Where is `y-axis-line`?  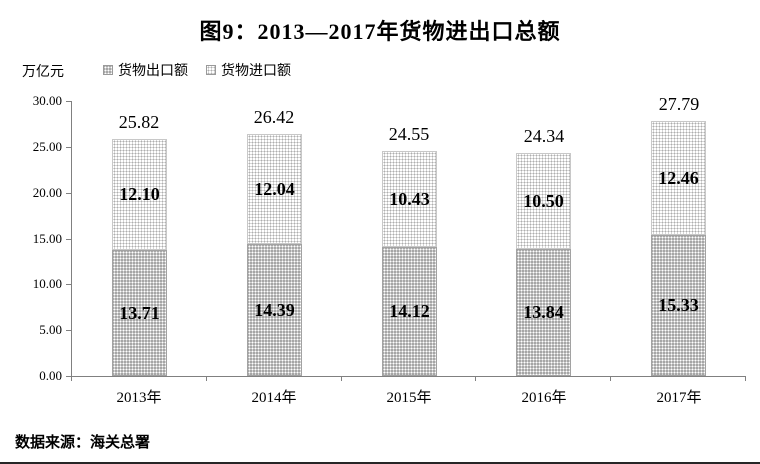
y-axis-line is located at coordinates (71, 239).